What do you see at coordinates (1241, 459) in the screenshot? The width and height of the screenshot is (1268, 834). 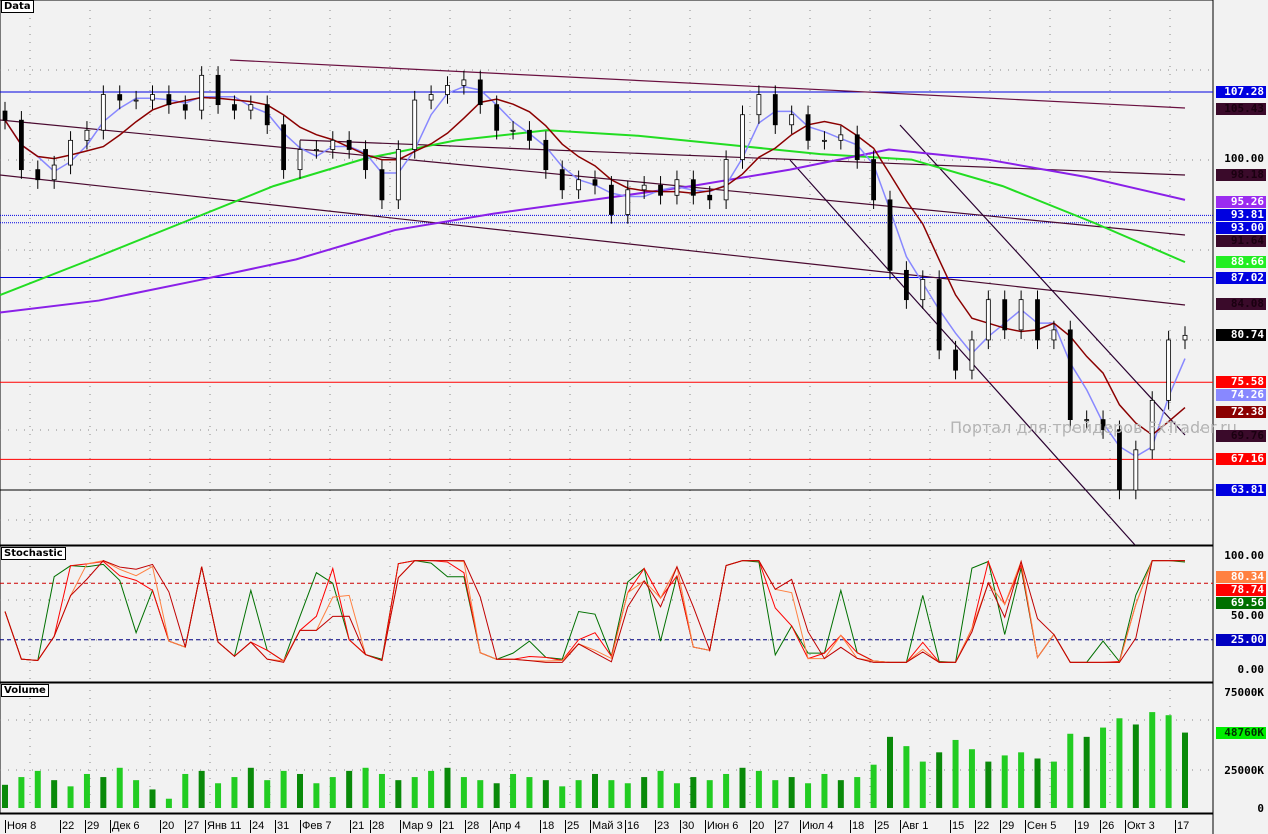 I see `price-tag: 67.16` at bounding box center [1241, 459].